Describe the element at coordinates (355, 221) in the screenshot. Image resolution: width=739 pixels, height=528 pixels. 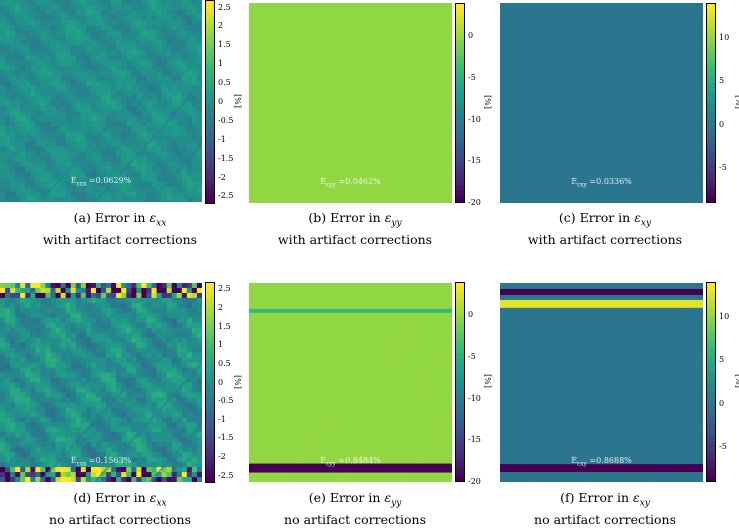
I see `caption-line1: (b) Error in εyy` at that location.